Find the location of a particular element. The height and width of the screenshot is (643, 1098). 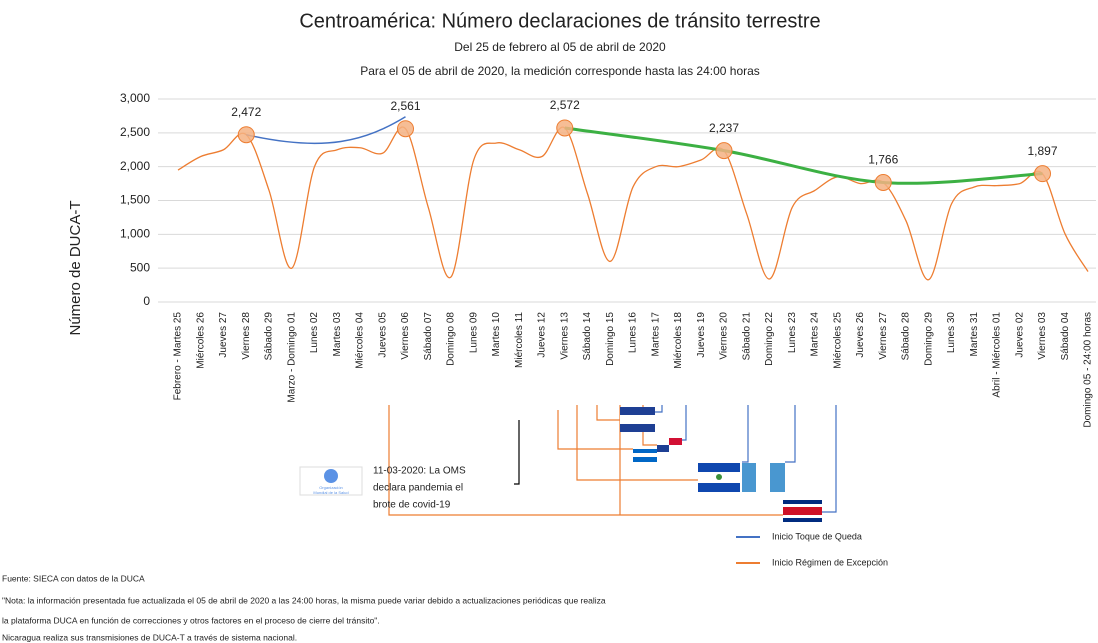

y-tick-label: 2,000 is located at coordinates (135, 166).